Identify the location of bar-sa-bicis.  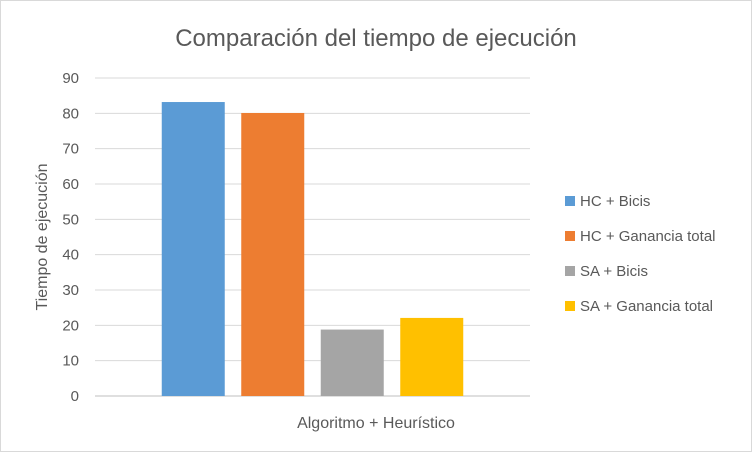
(352, 362).